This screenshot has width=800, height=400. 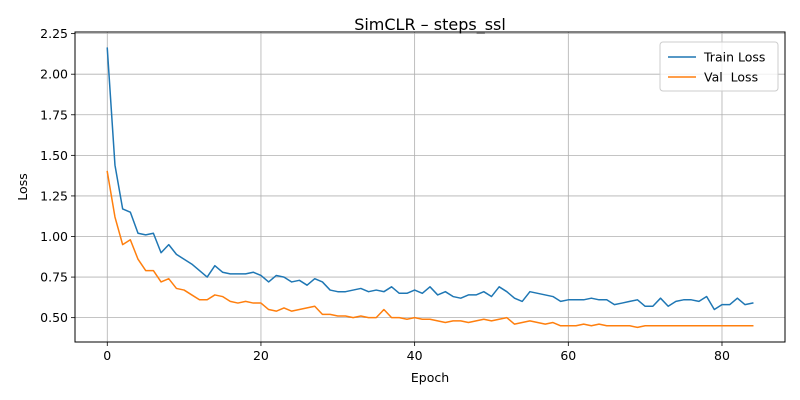 What do you see at coordinates (54, 236) in the screenshot?
I see `y-tick-label: 1.00` at bounding box center [54, 236].